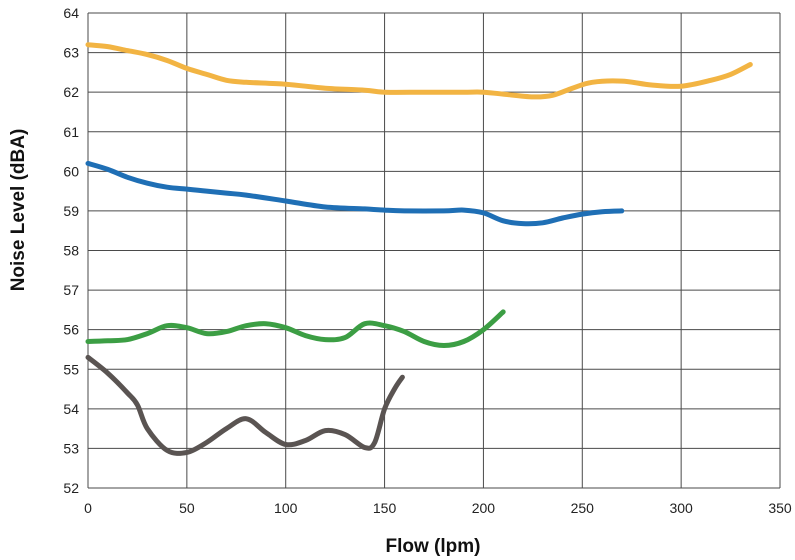 Image resolution: width=795 pixels, height=560 pixels. What do you see at coordinates (71, 53) in the screenshot?
I see `y-tick-label: 63` at bounding box center [71, 53].